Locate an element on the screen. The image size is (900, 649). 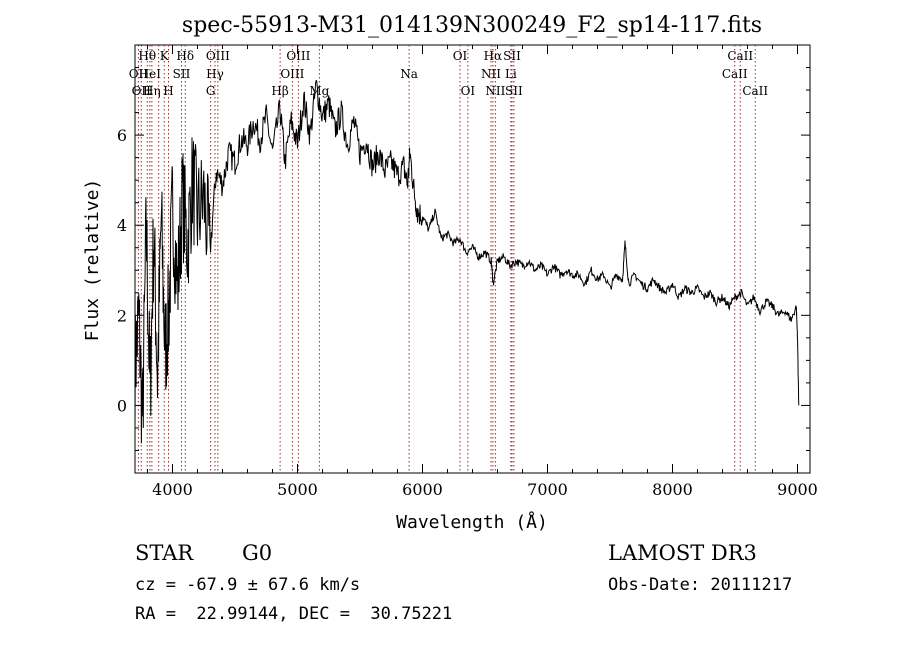
line-label: Hθ is located at coordinates (147, 56).